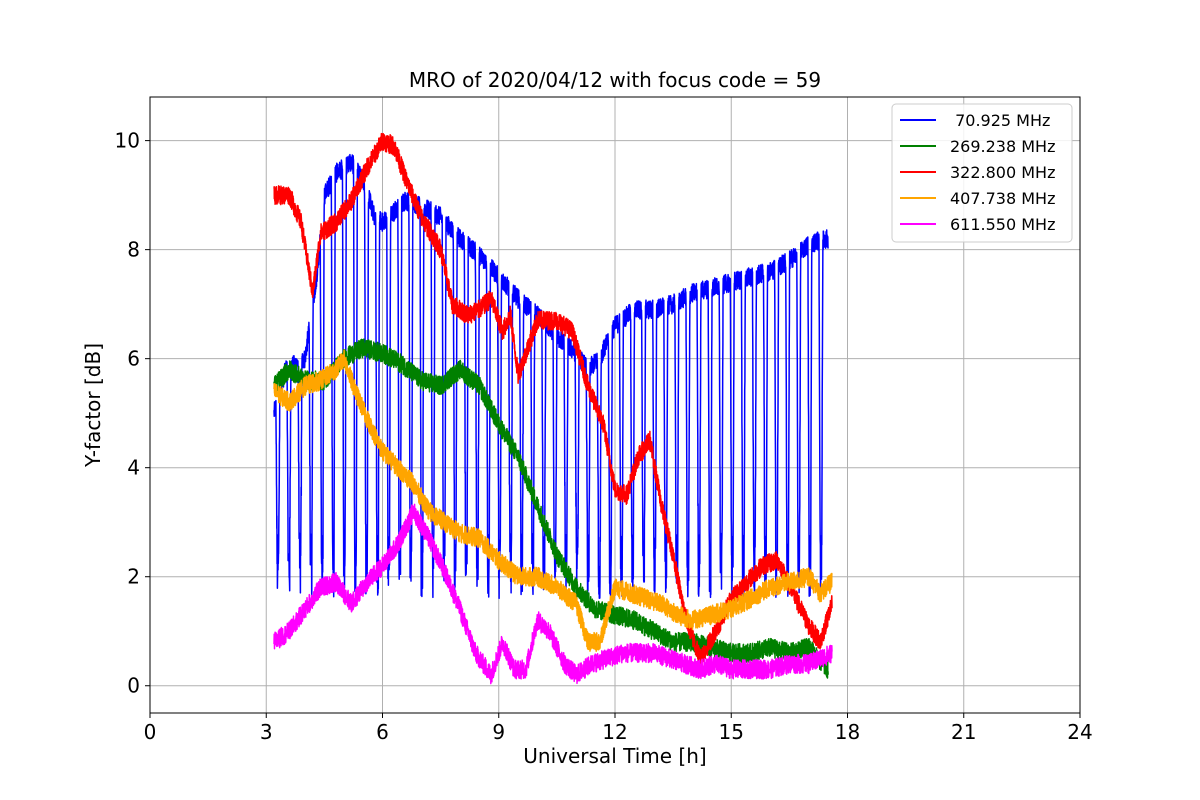 This screenshot has width=1200, height=800. What do you see at coordinates (1000, 120) in the screenshot?
I see `legend-label: 70.925 MHz` at bounding box center [1000, 120].